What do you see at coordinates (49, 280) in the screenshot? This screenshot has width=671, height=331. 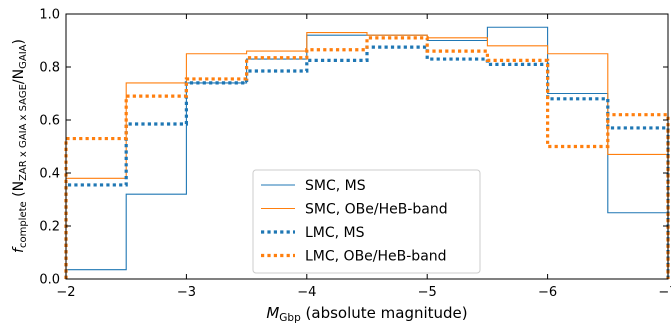 I see `y-tick-label: 0.0` at bounding box center [49, 280].